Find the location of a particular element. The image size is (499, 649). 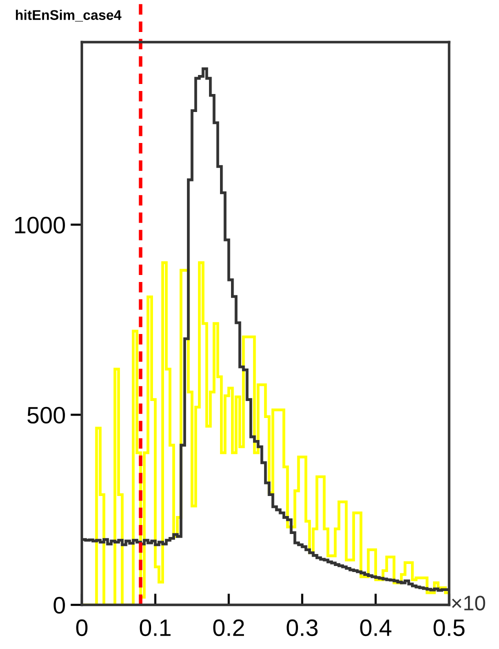

text: ×10 is located at coordinates (469, 603).